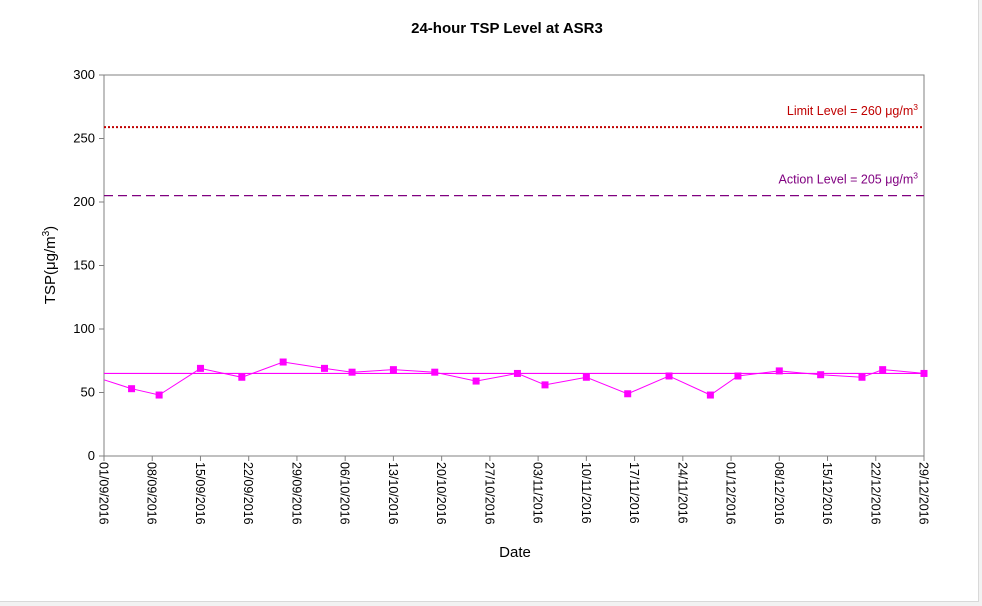 The image size is (982, 606). What do you see at coordinates (46, 233) in the screenshot?
I see `y-axis-label-sup: 3` at bounding box center [46, 233].